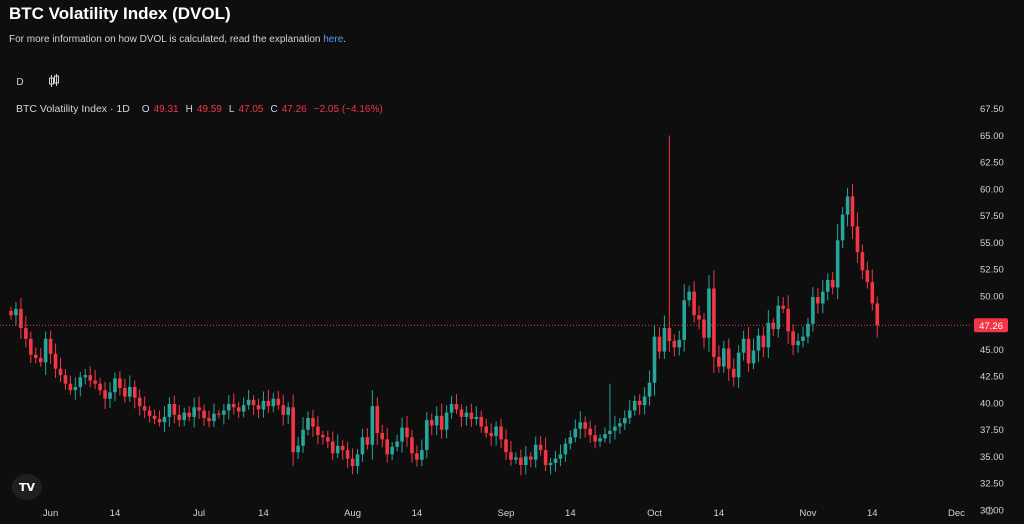 This screenshot has width=1024, height=524. I want to click on explanation-link: here, so click(333, 39).